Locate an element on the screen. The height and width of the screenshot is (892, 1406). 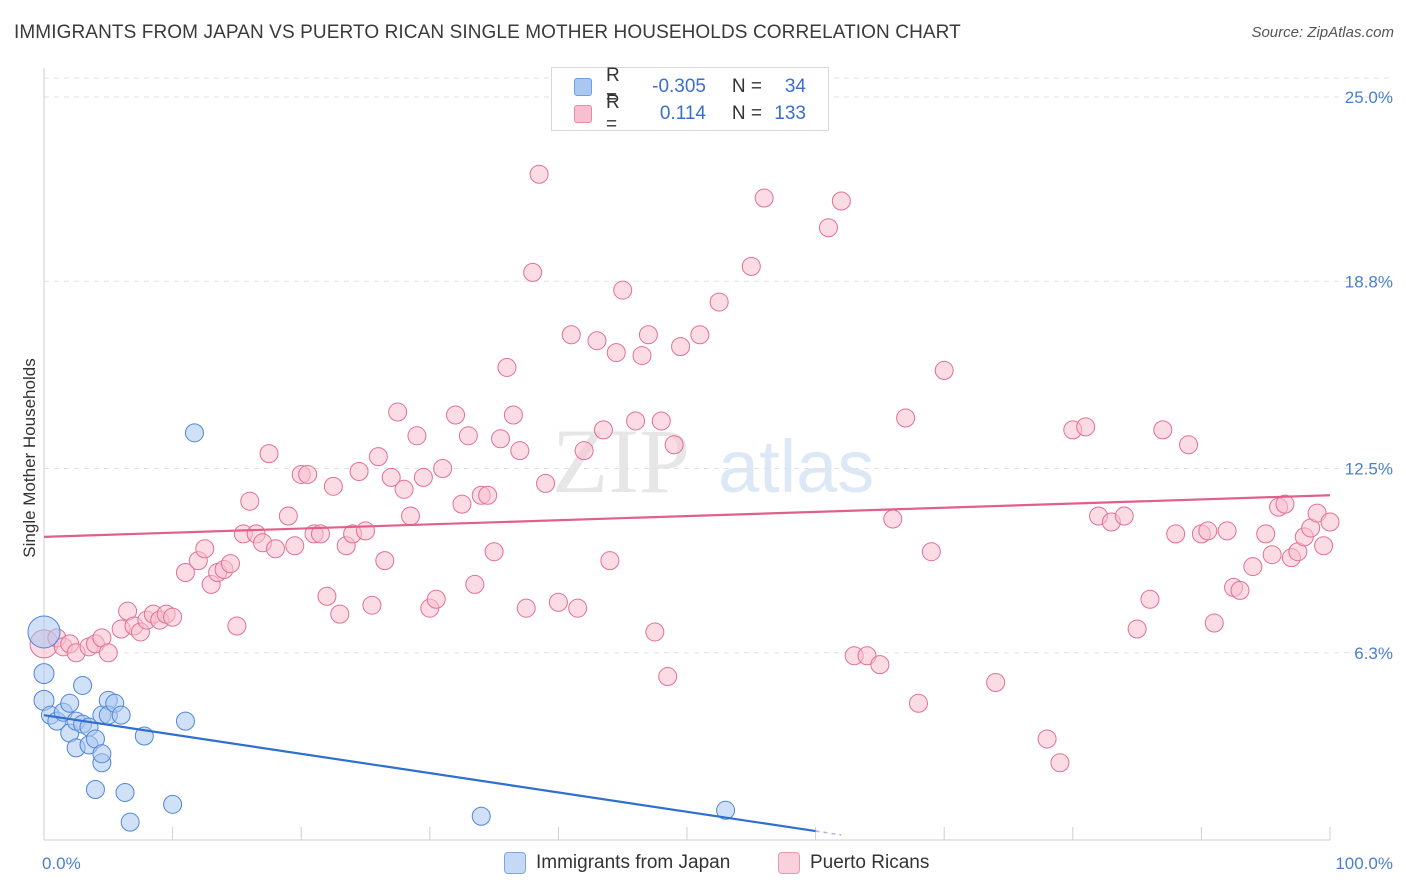
legend-item-japan: Immigrants from Japan is located at coordinates (617, 863).